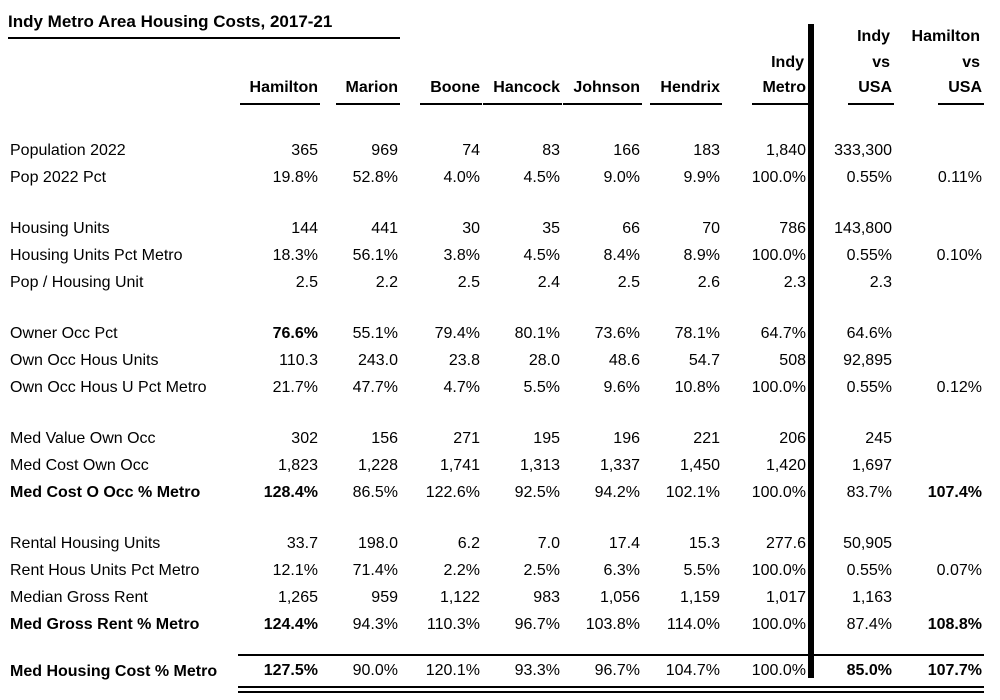  Describe the element at coordinates (765, 64) in the screenshot. I see `column-header-indy_metro: Indy Metro` at that location.